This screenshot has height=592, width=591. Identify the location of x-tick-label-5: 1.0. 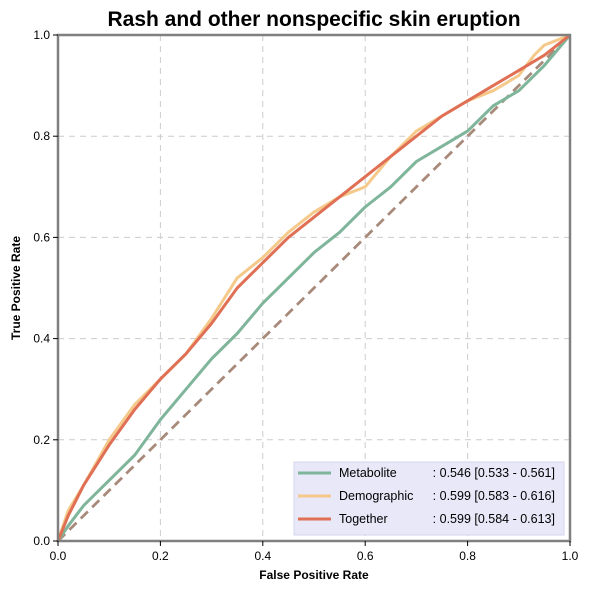
(570, 556).